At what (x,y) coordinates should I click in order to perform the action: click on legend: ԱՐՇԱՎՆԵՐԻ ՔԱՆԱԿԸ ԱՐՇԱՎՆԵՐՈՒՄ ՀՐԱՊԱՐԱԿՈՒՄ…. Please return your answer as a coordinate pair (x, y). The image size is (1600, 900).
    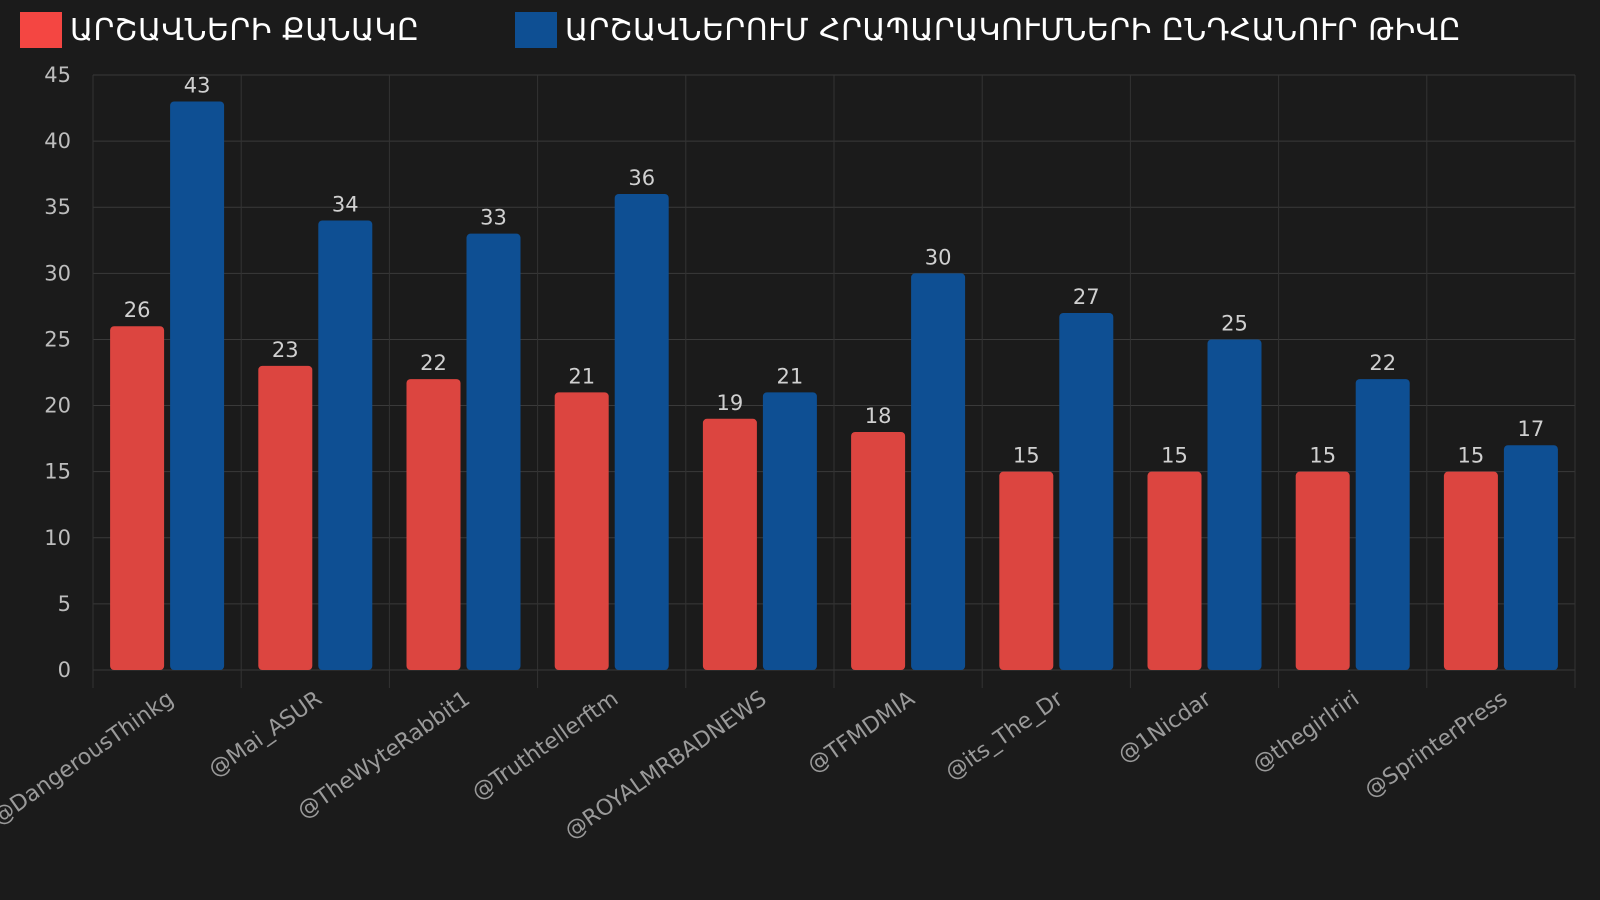
    Looking at the image, I should click on (800, 30).